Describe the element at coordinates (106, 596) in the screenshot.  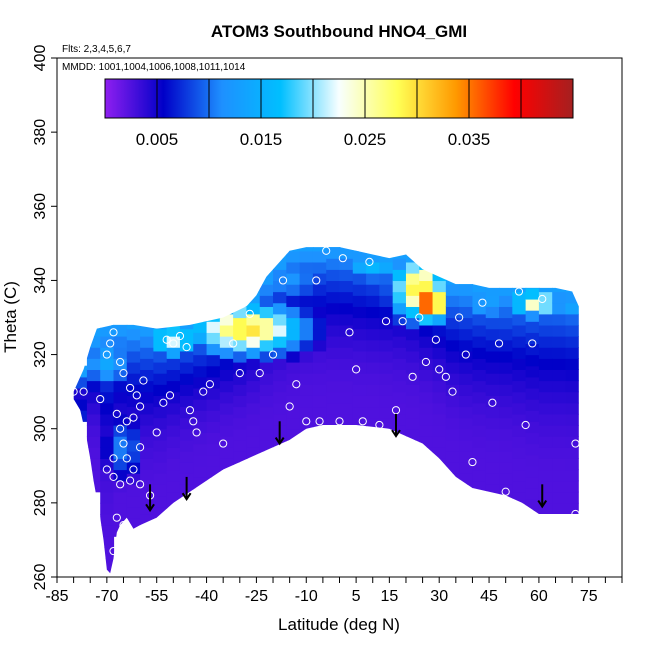
I see `x-axis-tick-label: -70` at that location.